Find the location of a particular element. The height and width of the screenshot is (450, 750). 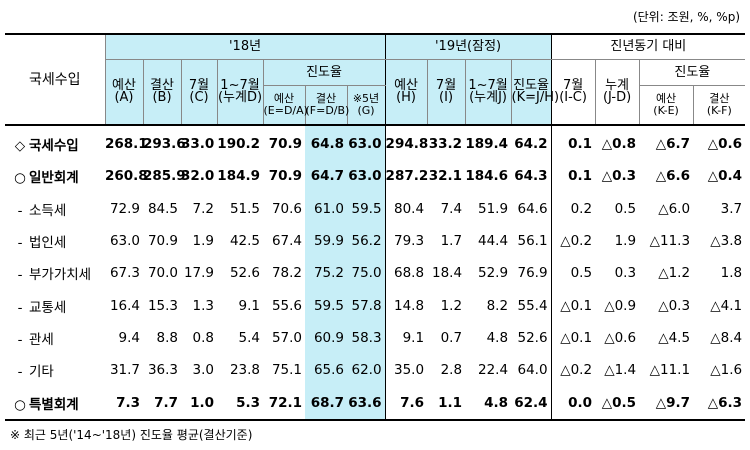

table-cell: 70.6 is located at coordinates (286, 208).